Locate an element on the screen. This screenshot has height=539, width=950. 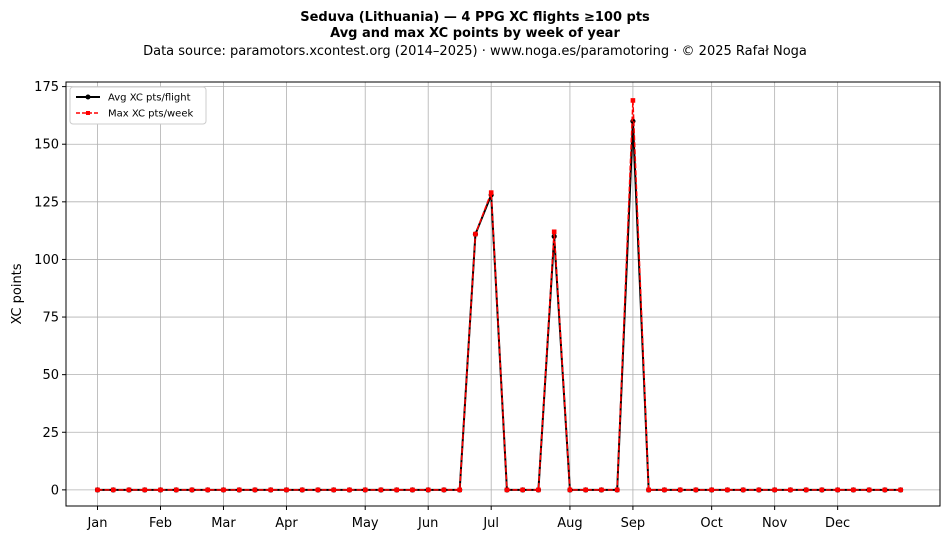
y-tick-label: 100 is located at coordinates (46, 260).